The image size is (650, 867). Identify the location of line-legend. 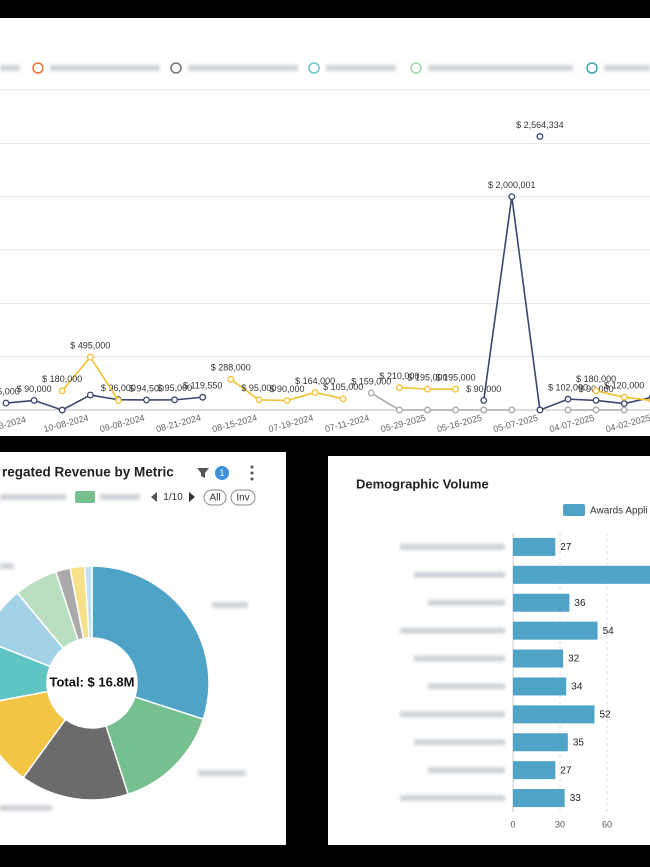
(325, 68).